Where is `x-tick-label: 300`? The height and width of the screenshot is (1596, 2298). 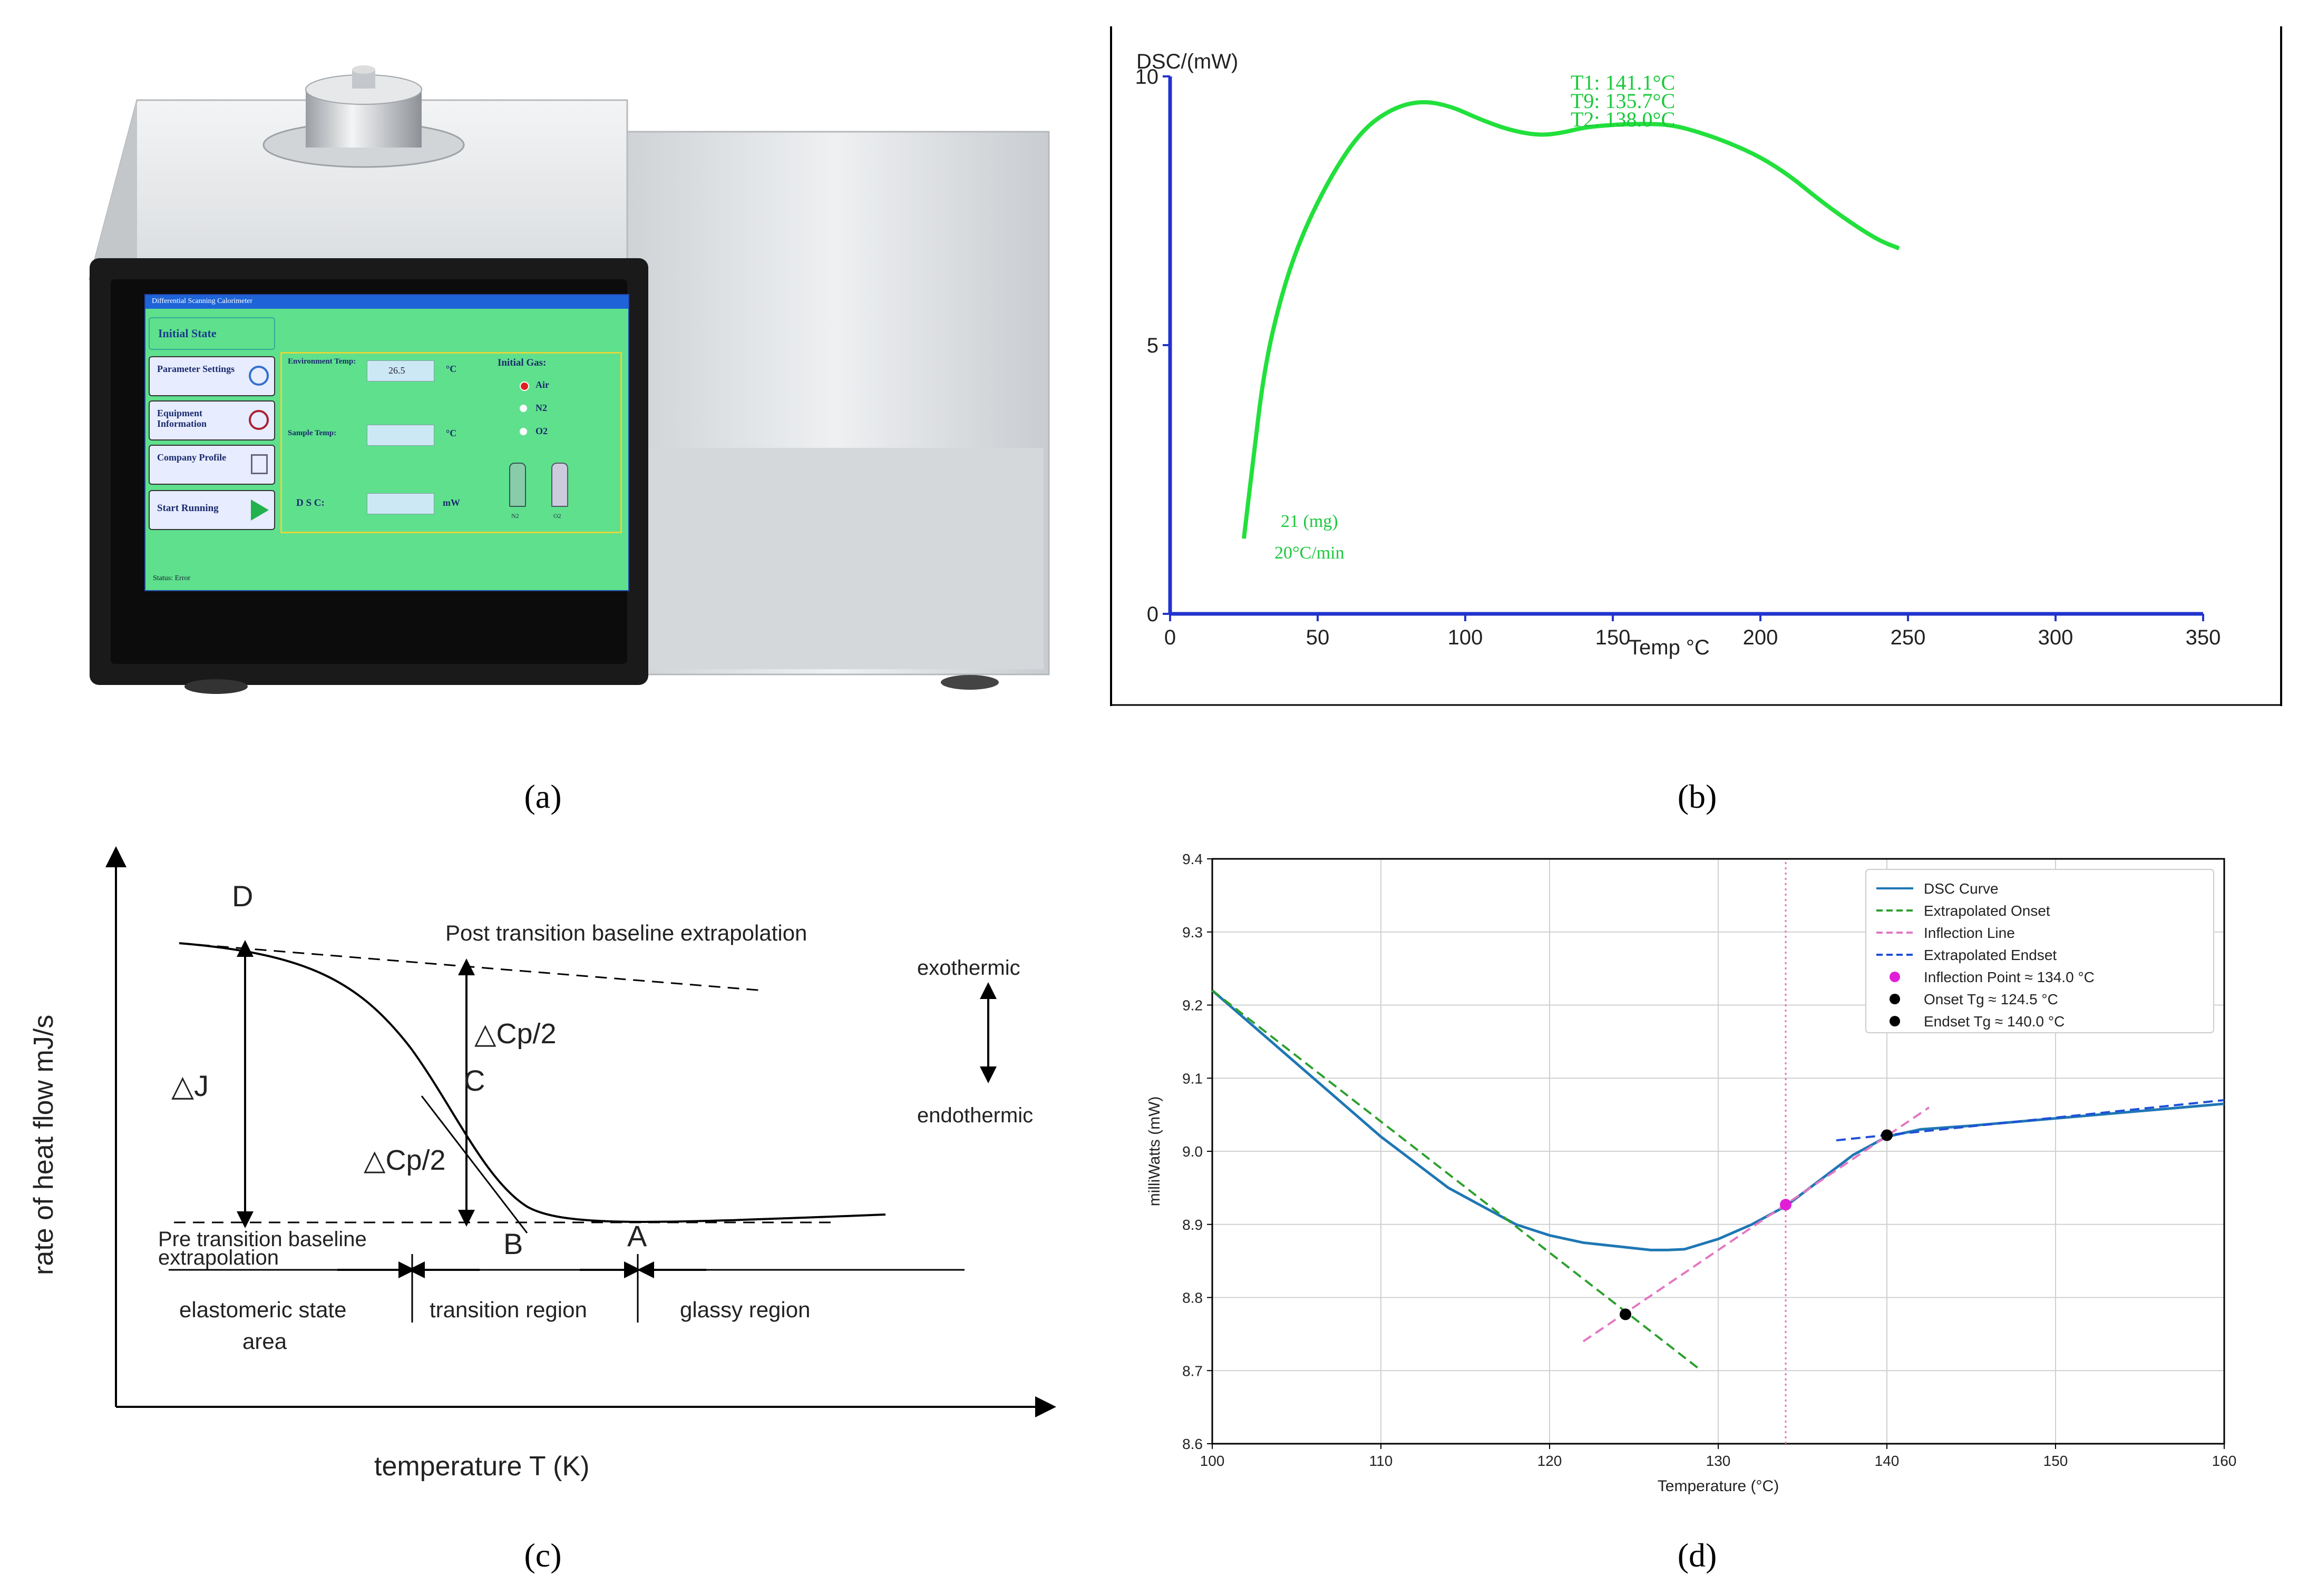 x-tick-label: 300 is located at coordinates (2055, 637).